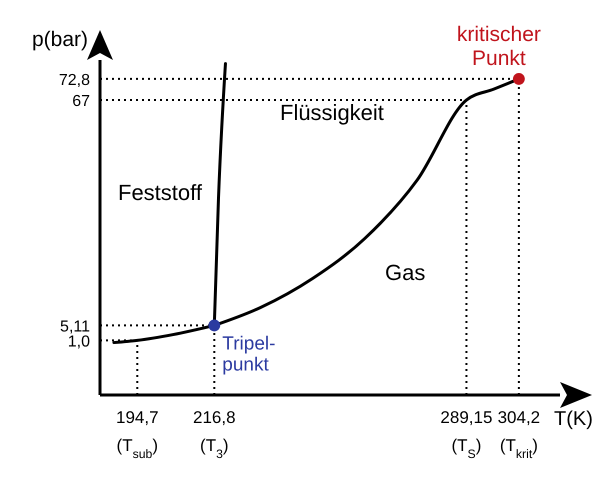 This screenshot has width=601, height=482. I want to click on x-tick-label: 304,2 (T$_{krit}$), so click(519, 434).